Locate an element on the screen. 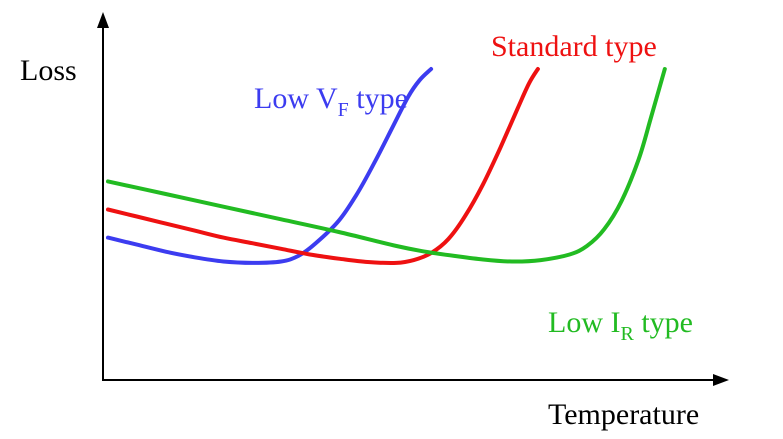 This screenshot has height=439, width=783. series-label-main: Low I is located at coordinates (584, 322).